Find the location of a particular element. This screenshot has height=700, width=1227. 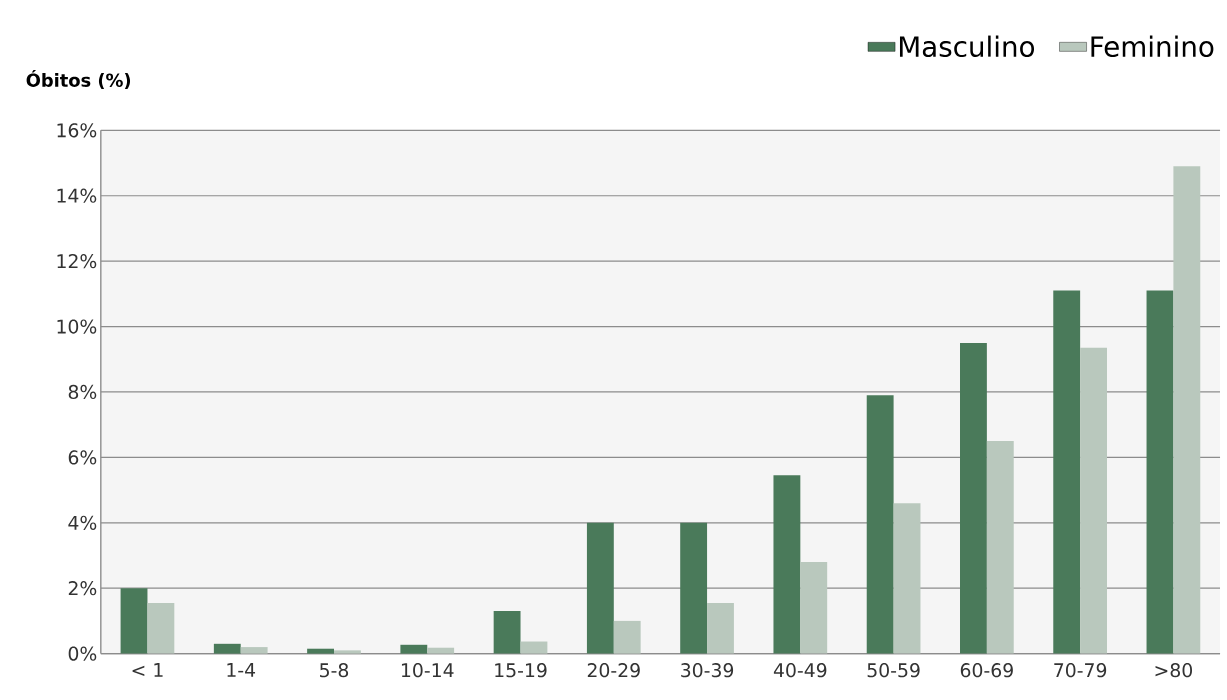

x-tick-label: 50-59 is located at coordinates (893, 670).